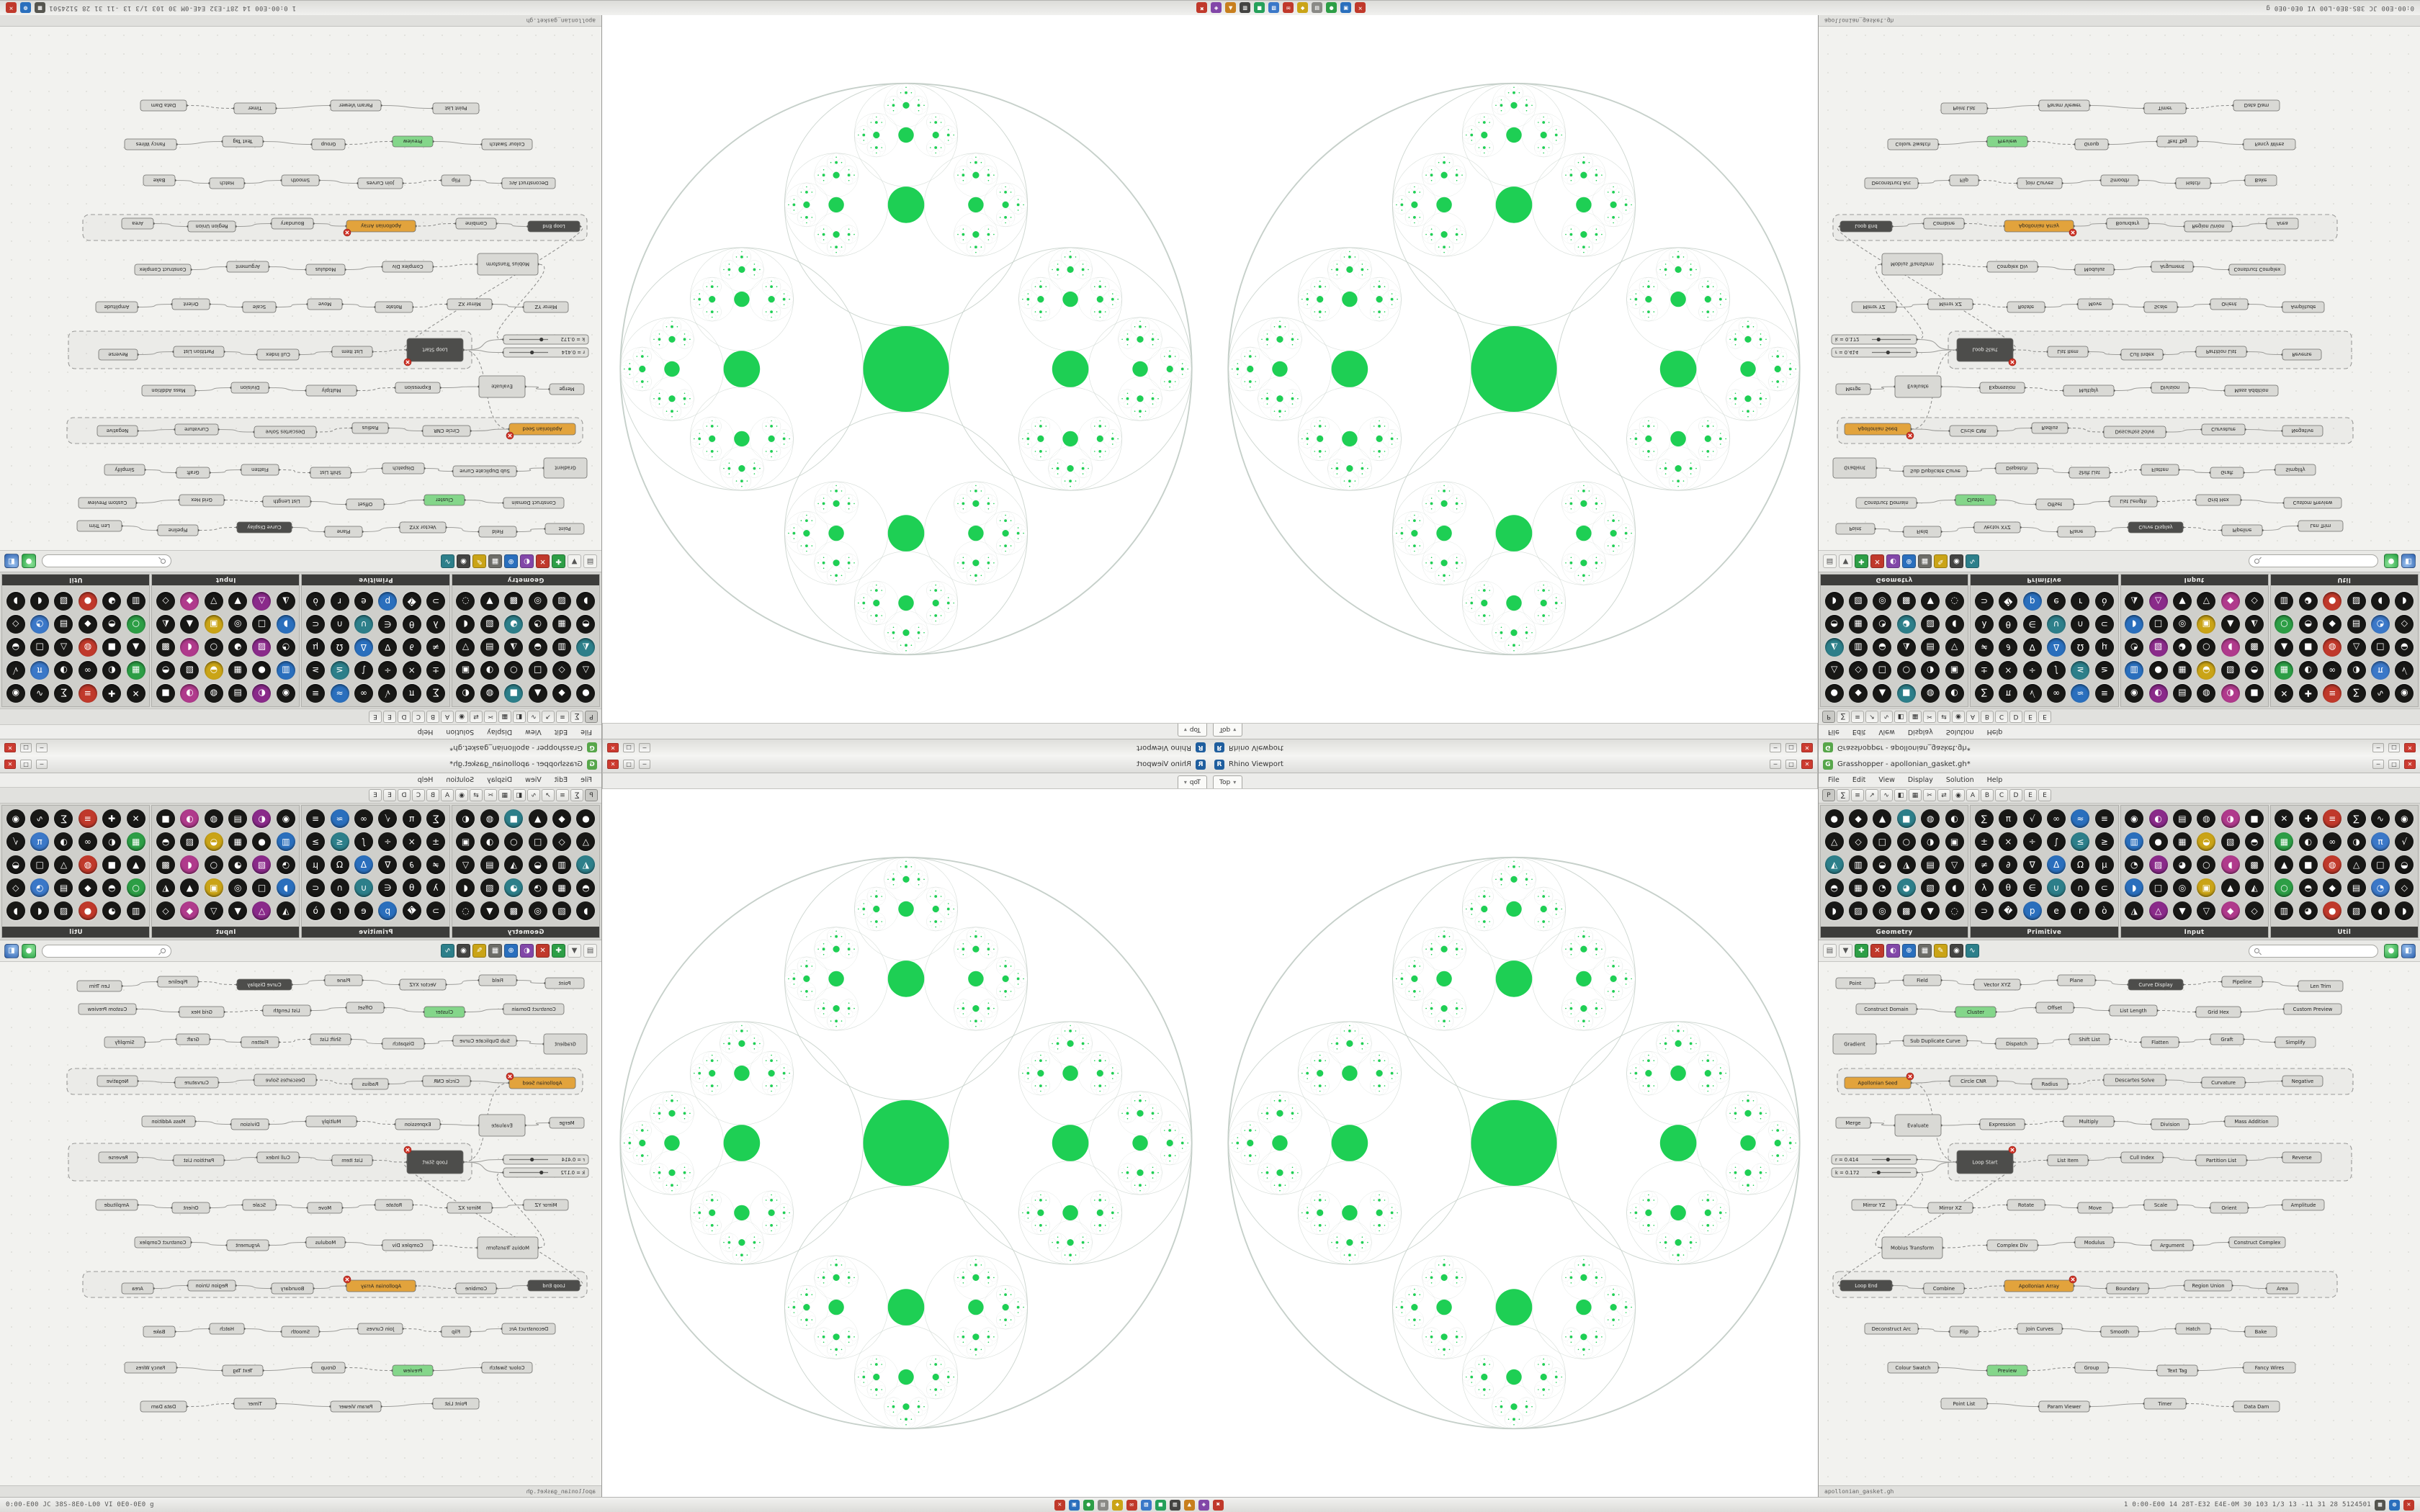  What do you see at coordinates (112, 818) in the screenshot?
I see `component-icon: ✚` at bounding box center [112, 818].